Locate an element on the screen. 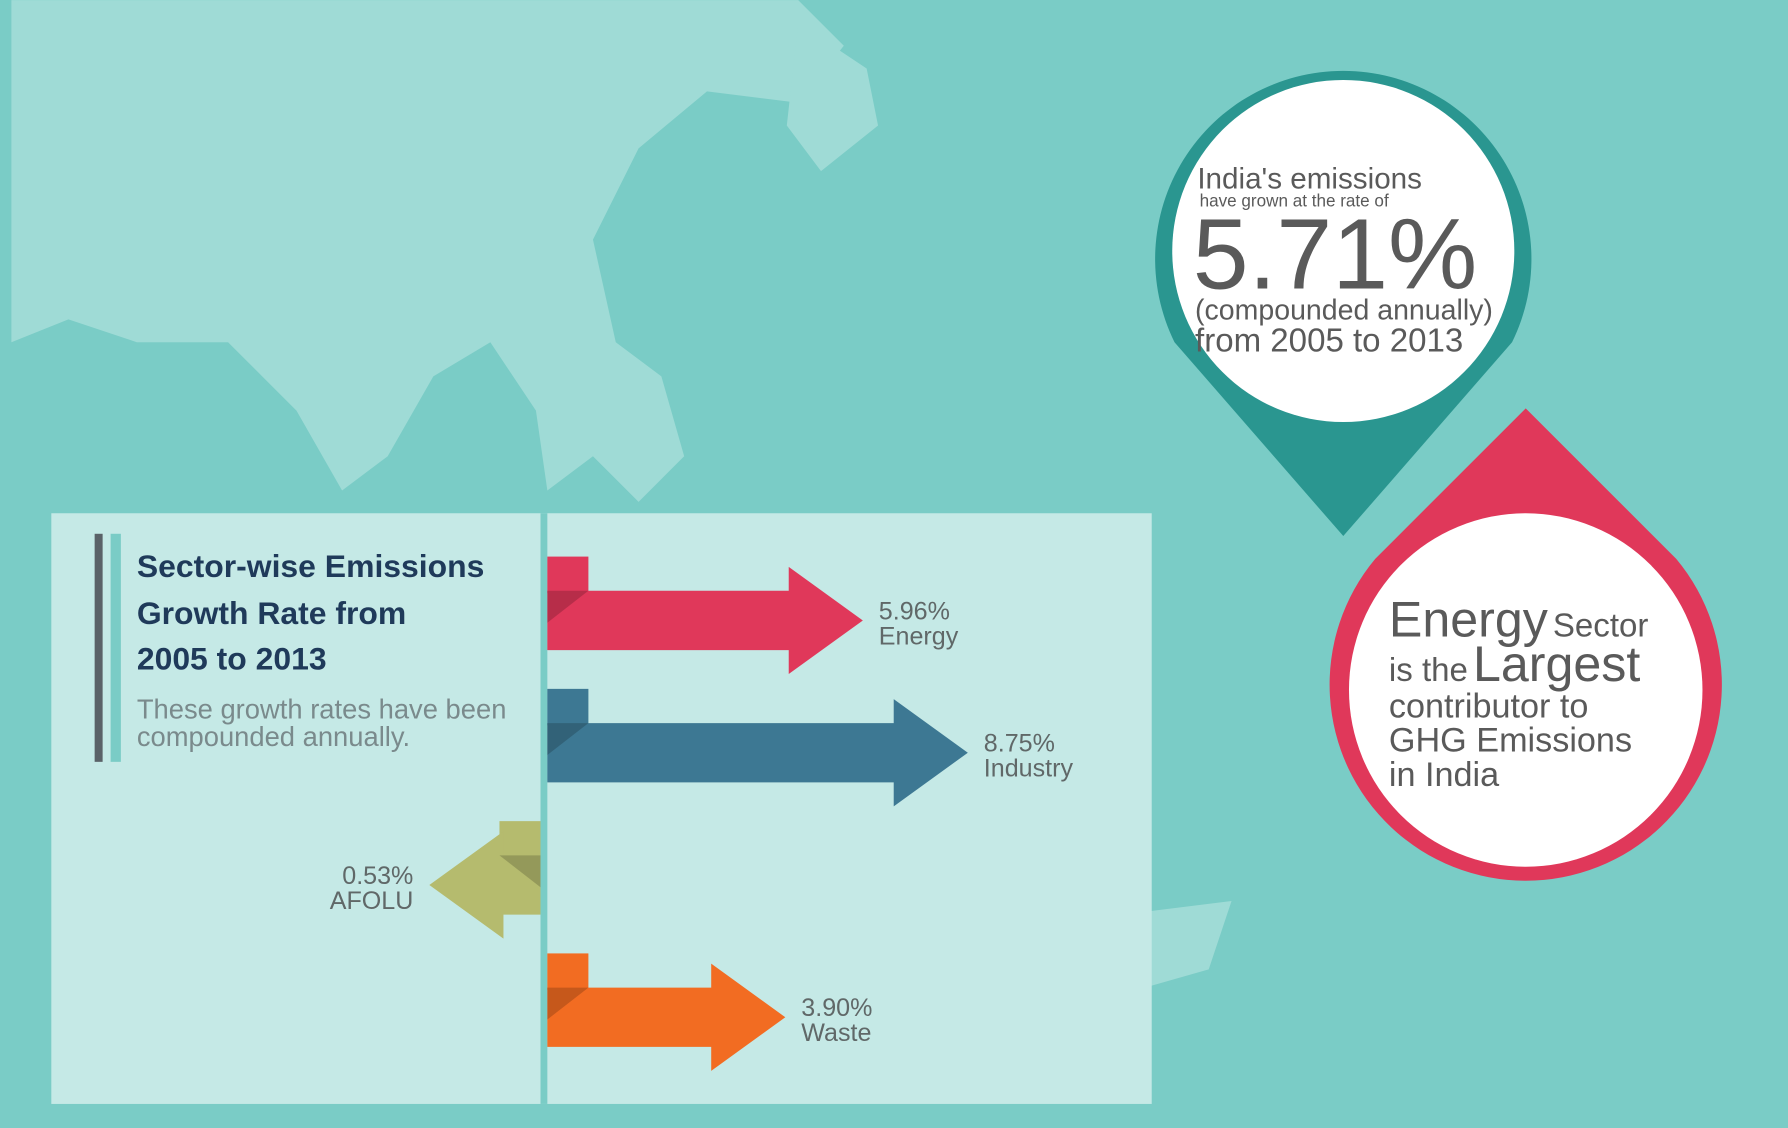  callout-text: Sector is located at coordinates (1601, 625).